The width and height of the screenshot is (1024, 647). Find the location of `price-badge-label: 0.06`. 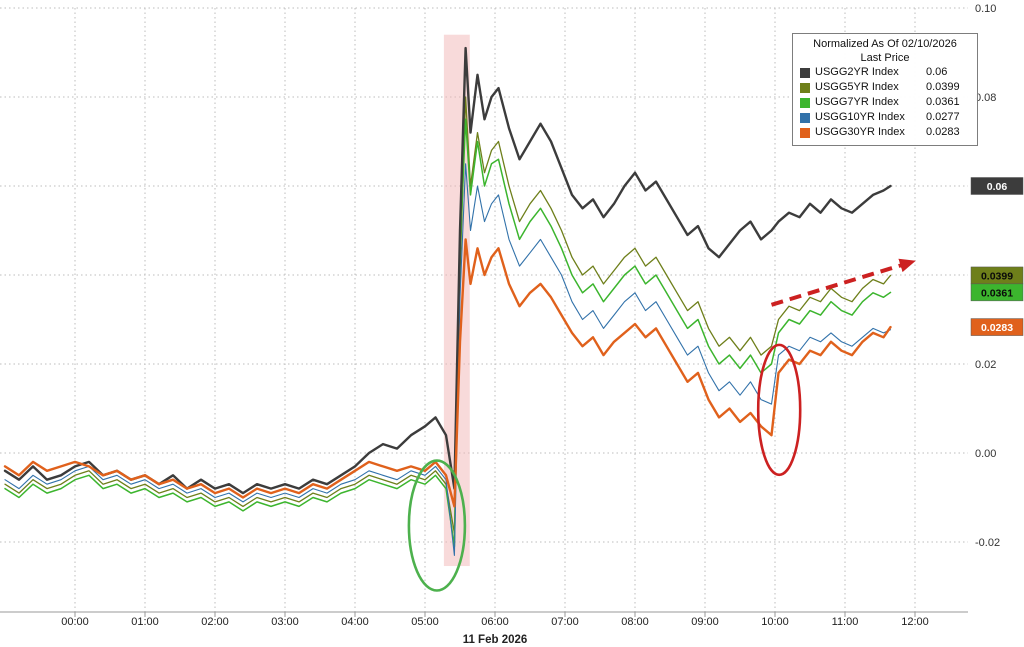

price-badge-label: 0.06 is located at coordinates (997, 187).